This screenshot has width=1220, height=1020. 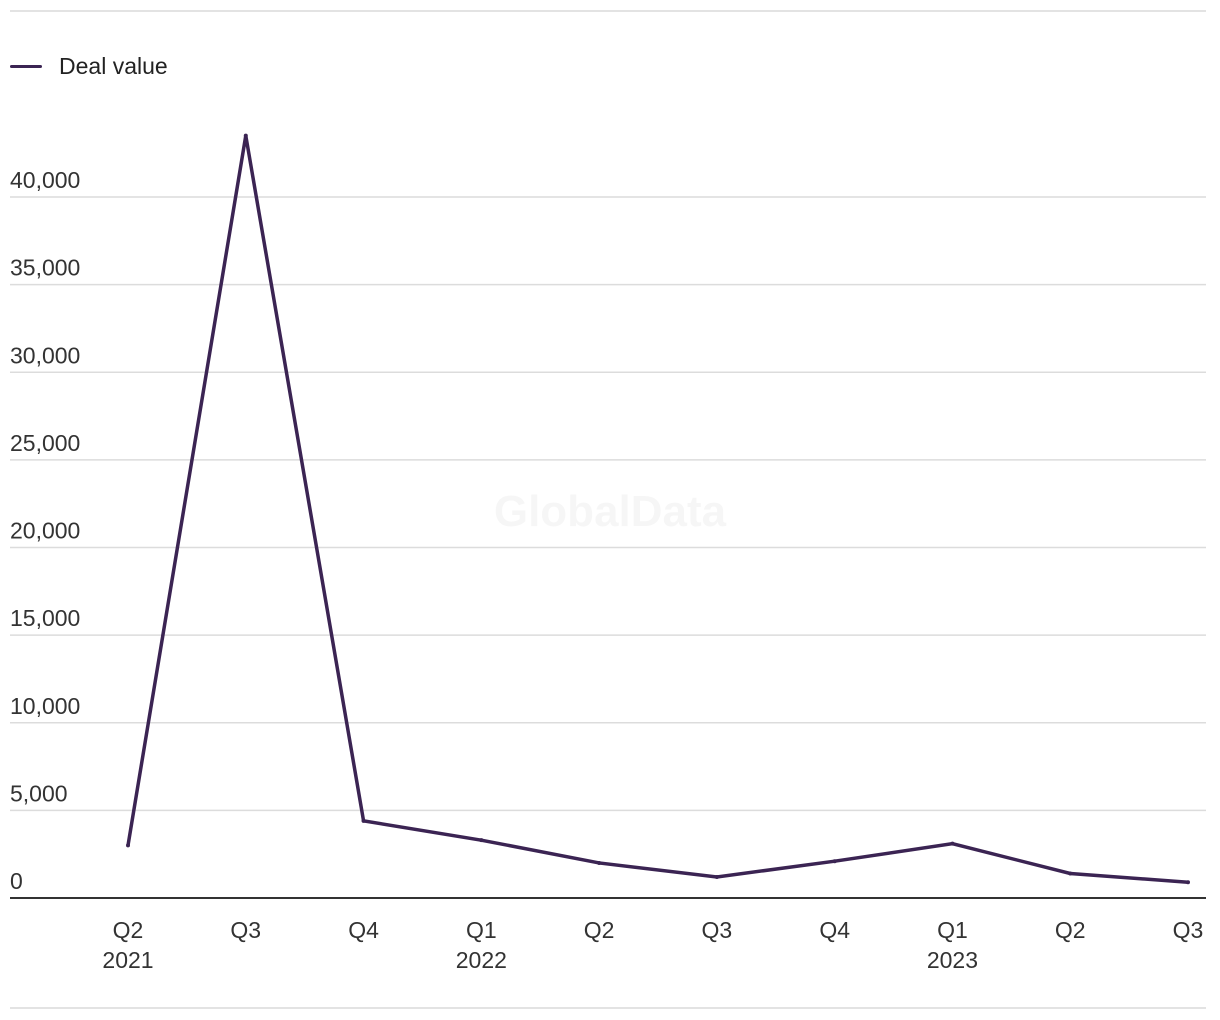 What do you see at coordinates (39, 793) in the screenshot?
I see `y-tick-label: 5,000` at bounding box center [39, 793].